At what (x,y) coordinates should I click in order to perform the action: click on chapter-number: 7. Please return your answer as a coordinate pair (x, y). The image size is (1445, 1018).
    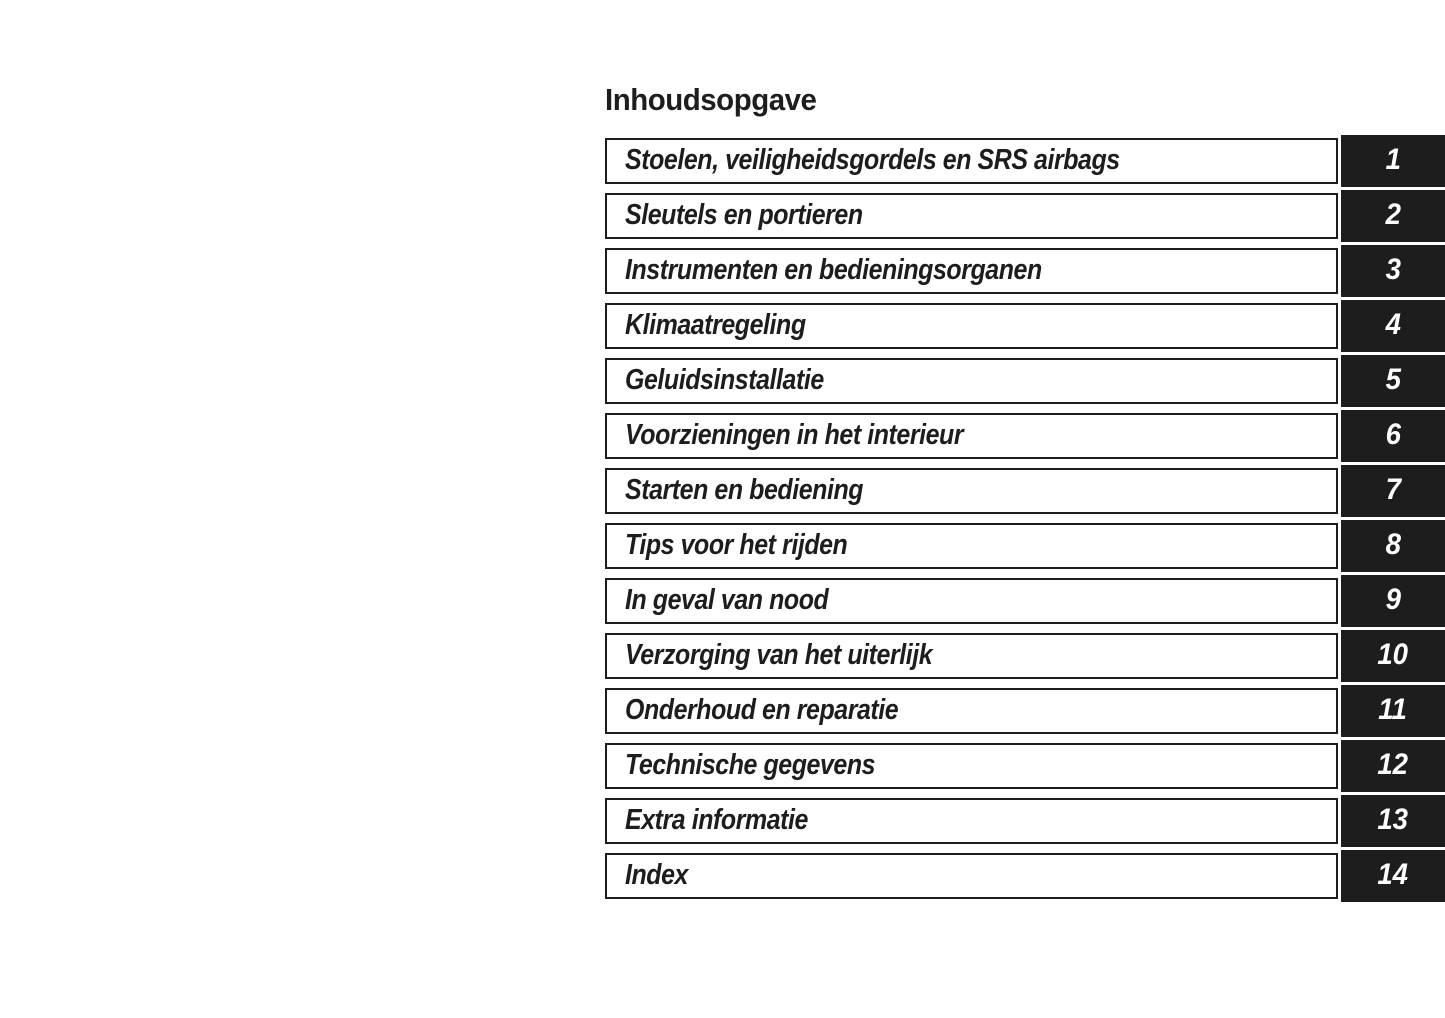
    Looking at the image, I should click on (1393, 489).